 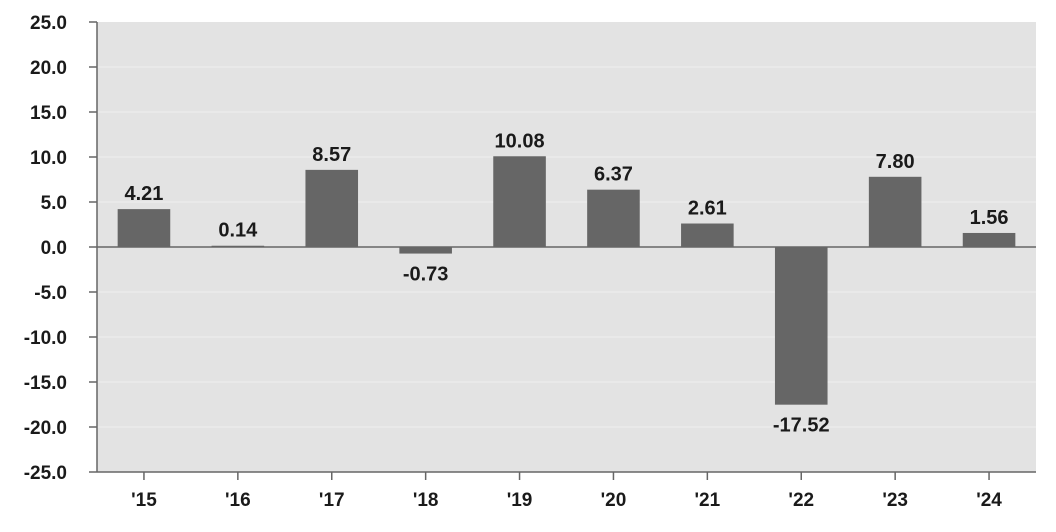 I want to click on data-label: 6.37, so click(x=613, y=175).